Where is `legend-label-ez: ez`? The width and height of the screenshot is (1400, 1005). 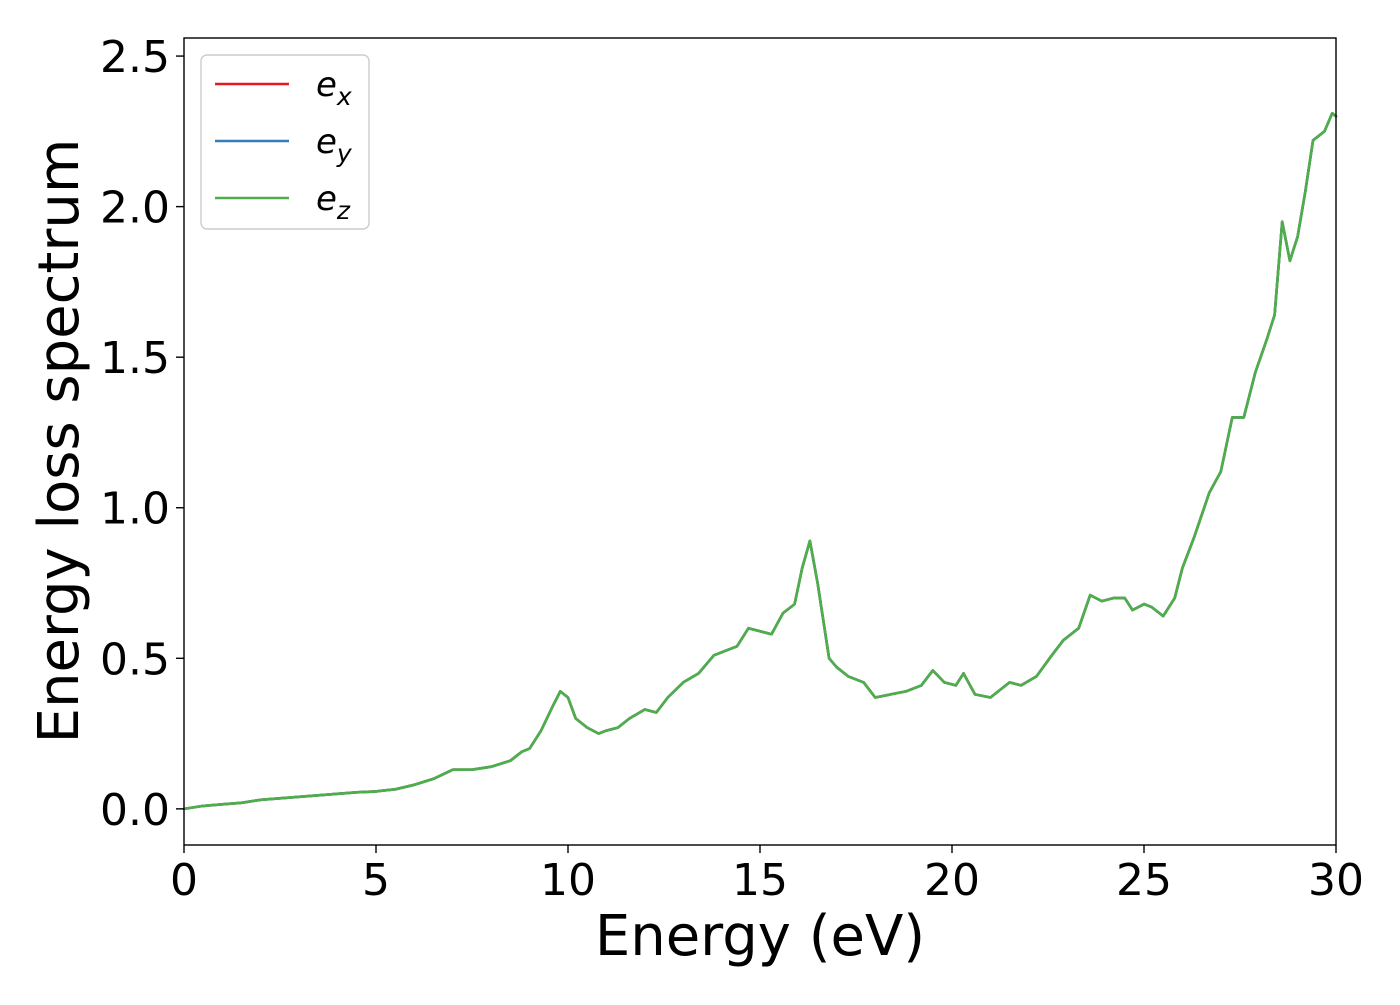
legend-label-ez: ez is located at coordinates (333, 202).